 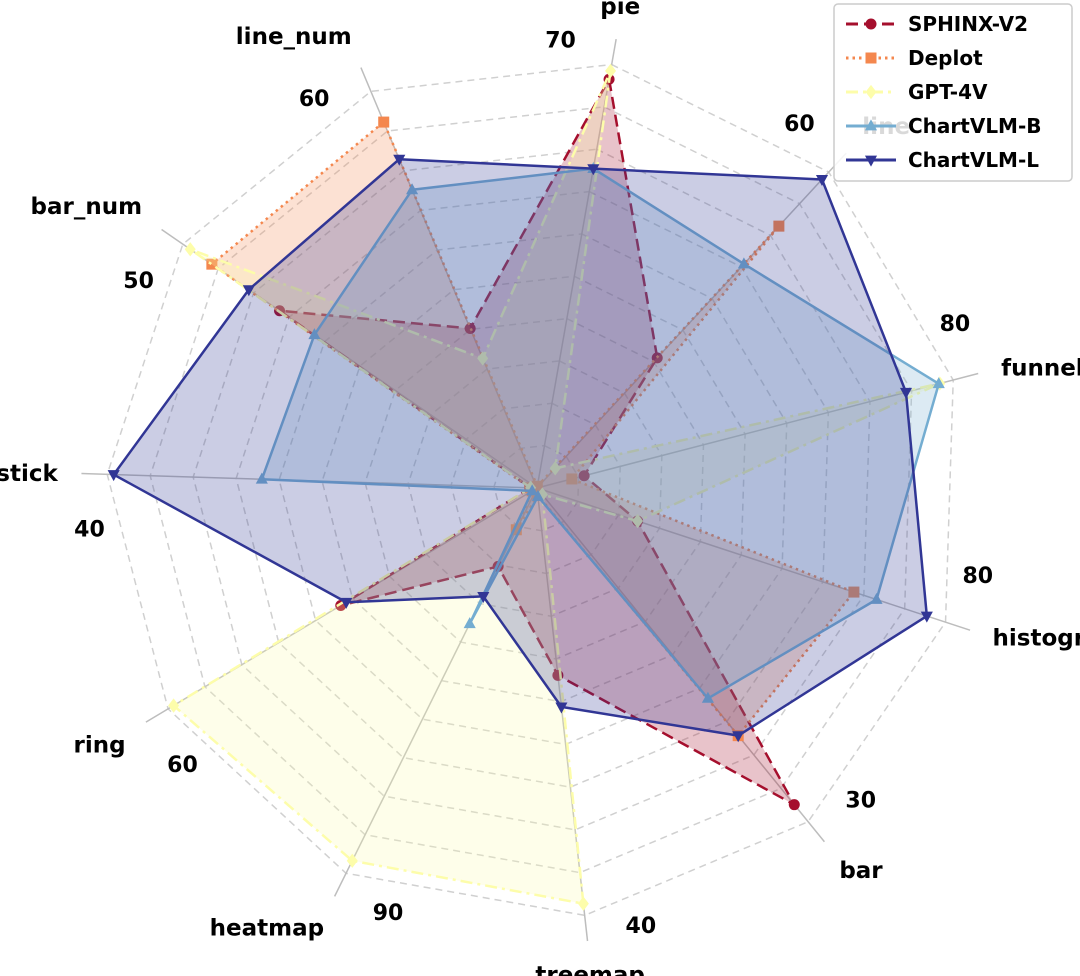 I want to click on axis-label-histogram: histogram, so click(x=1036, y=639).